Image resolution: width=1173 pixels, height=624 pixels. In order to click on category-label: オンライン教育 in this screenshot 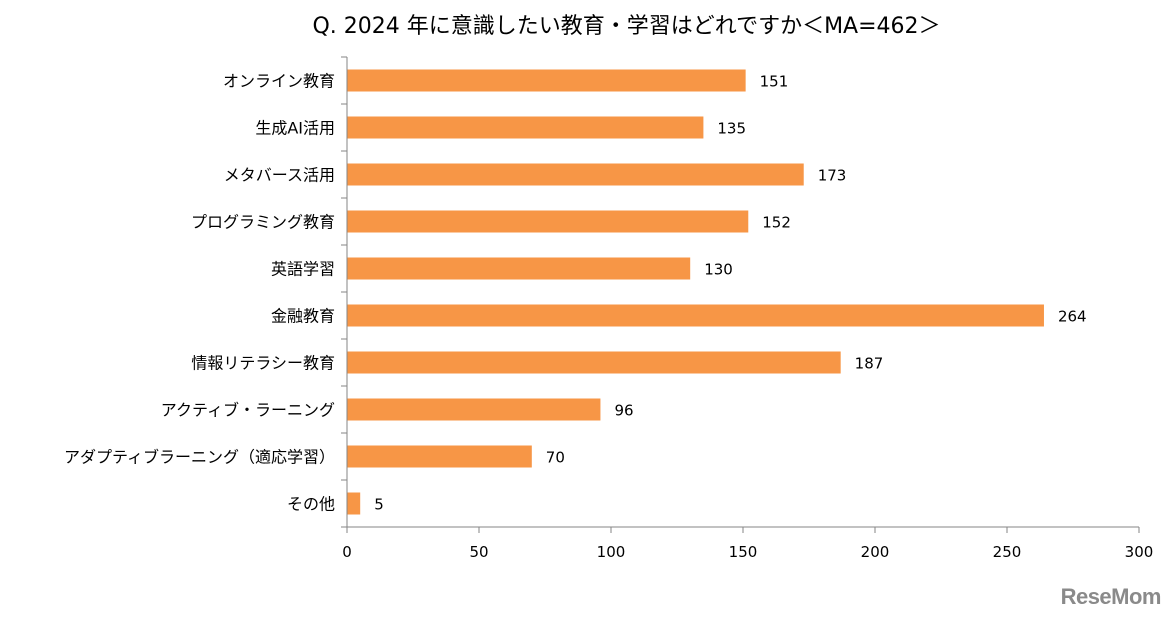, I will do `click(279, 81)`.